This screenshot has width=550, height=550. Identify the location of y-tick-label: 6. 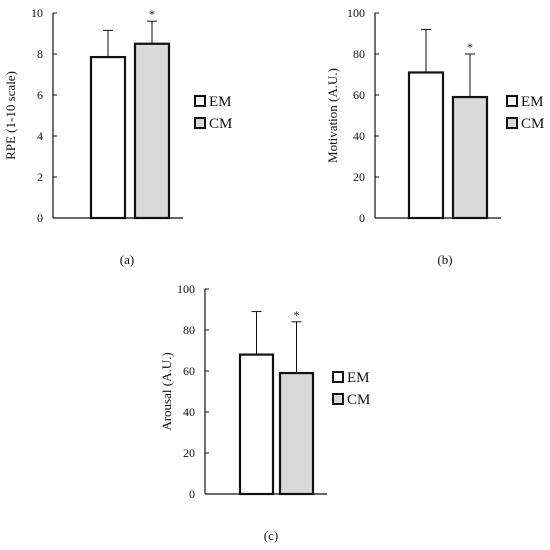
(40, 95).